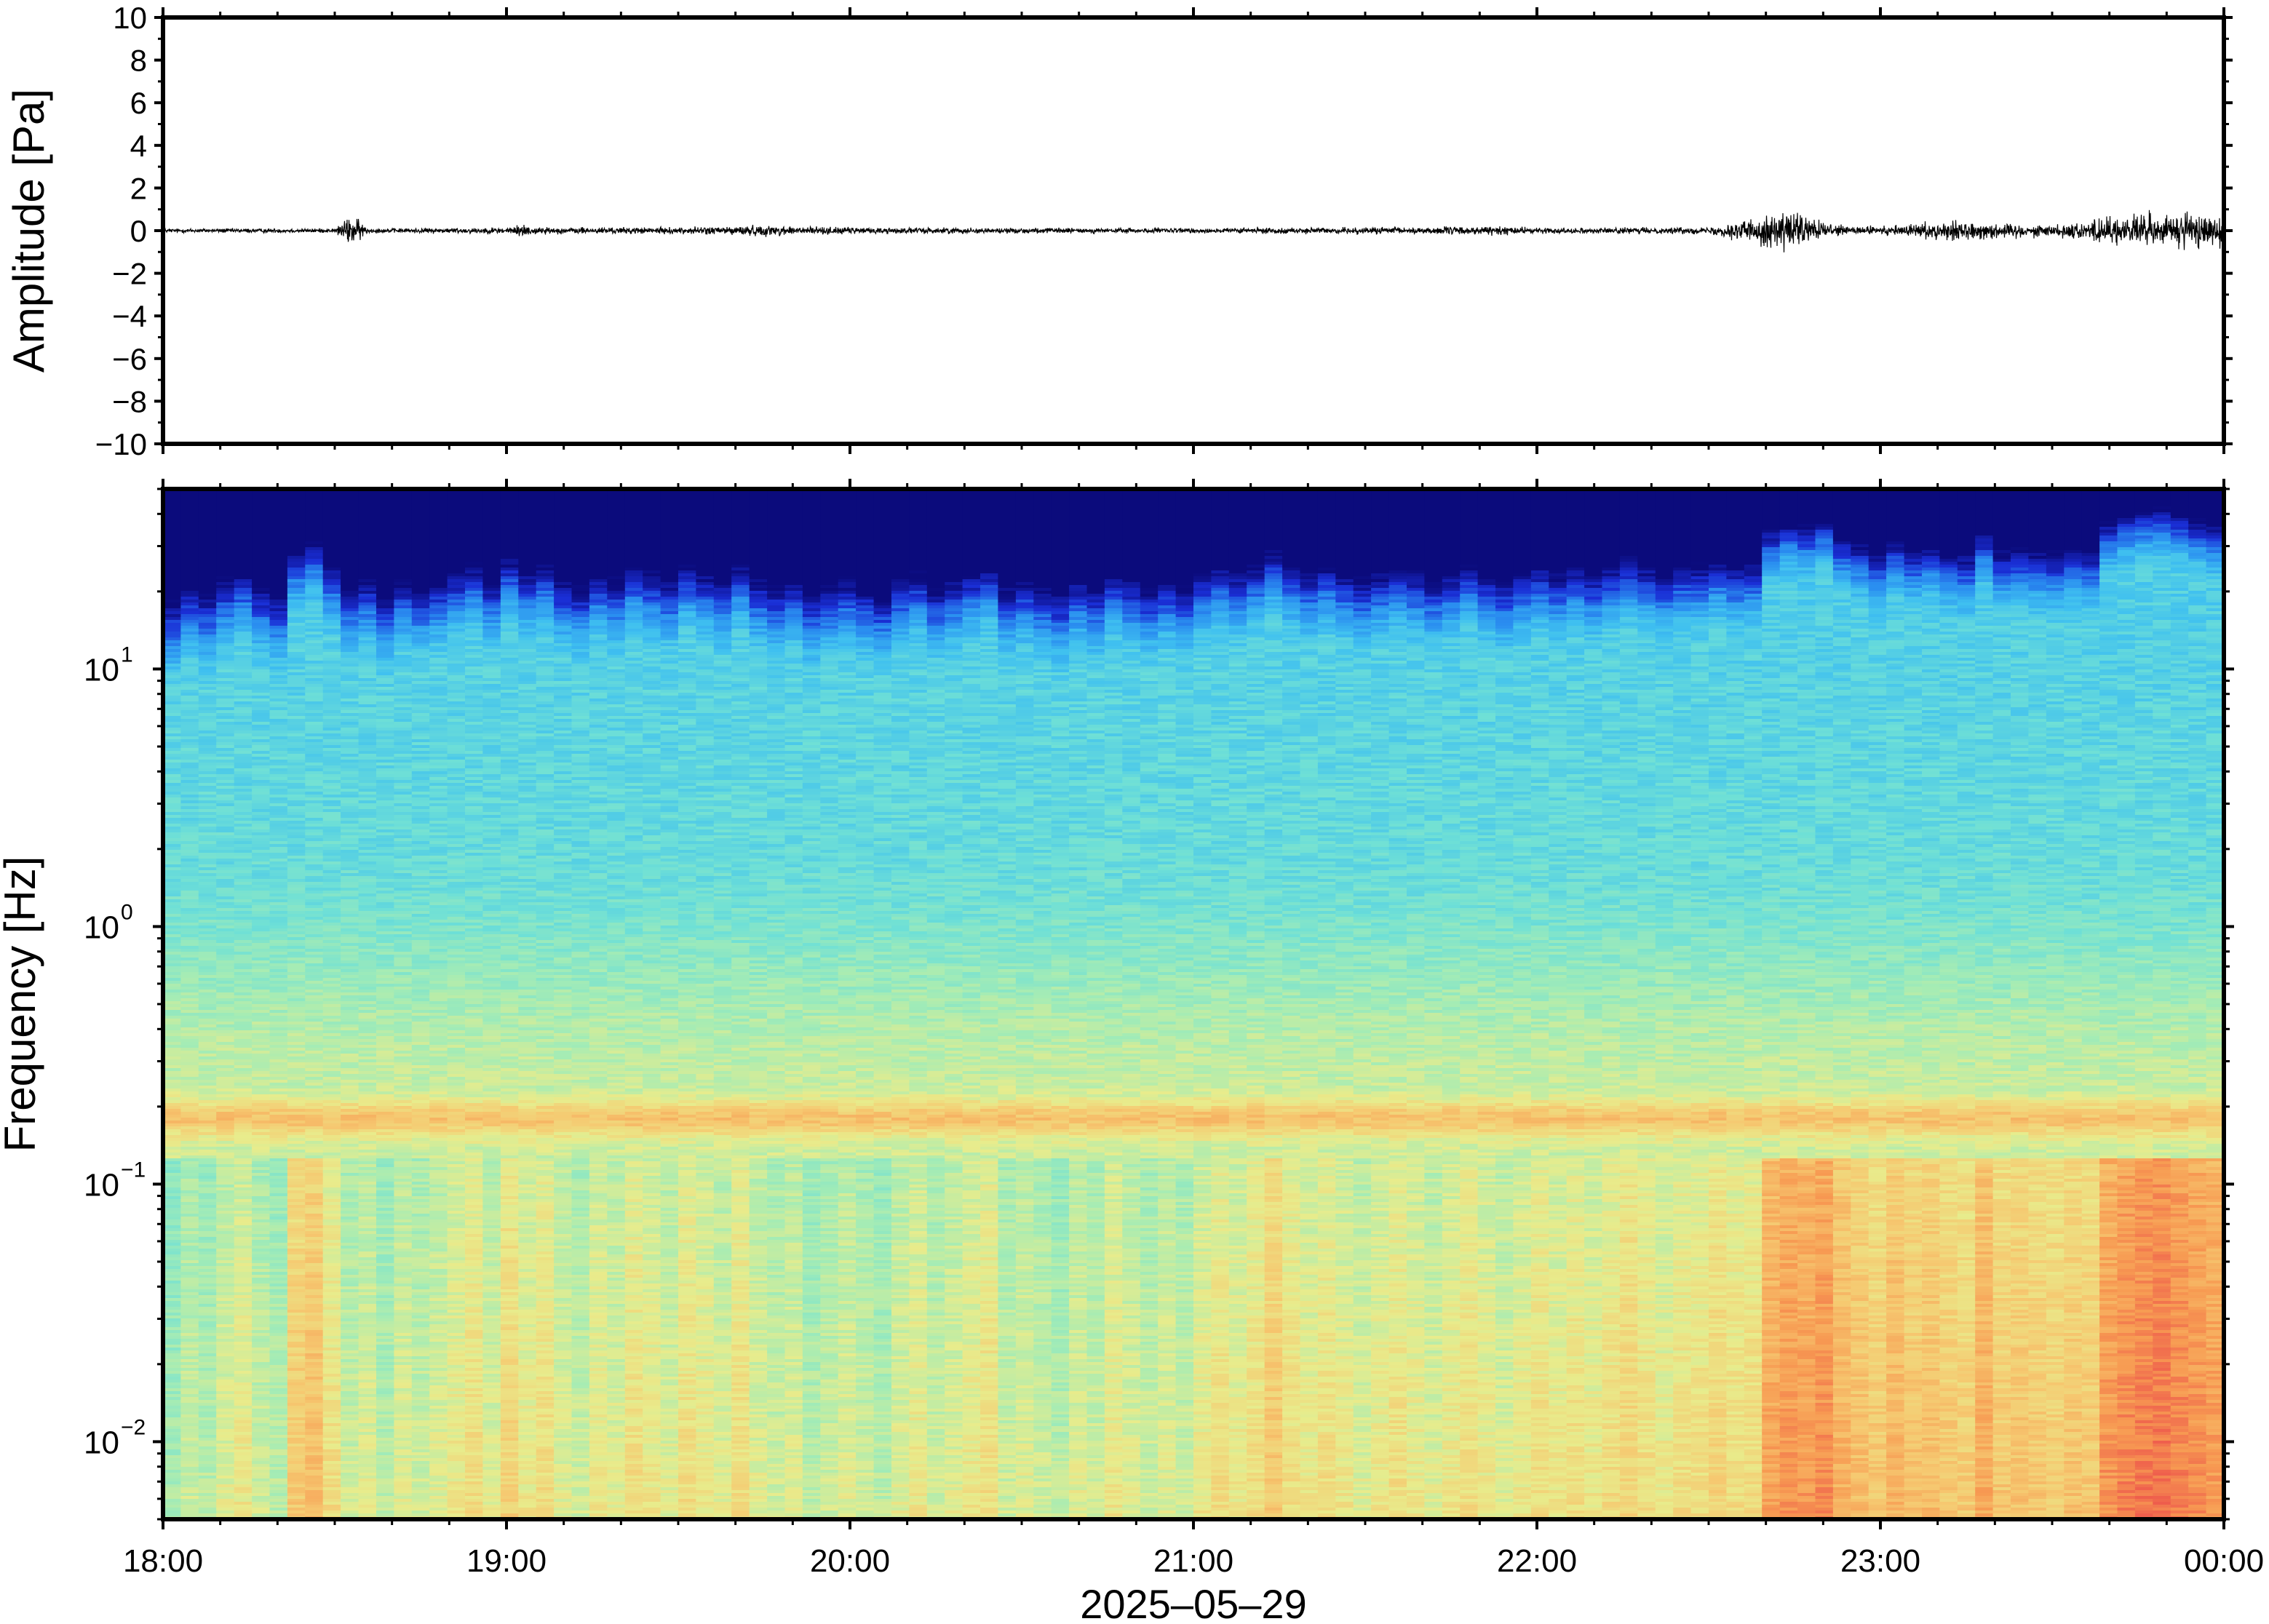 The width and height of the screenshot is (2269, 1624). Describe the element at coordinates (121, 444) in the screenshot. I see `waveform-ytick-label: −10` at that location.